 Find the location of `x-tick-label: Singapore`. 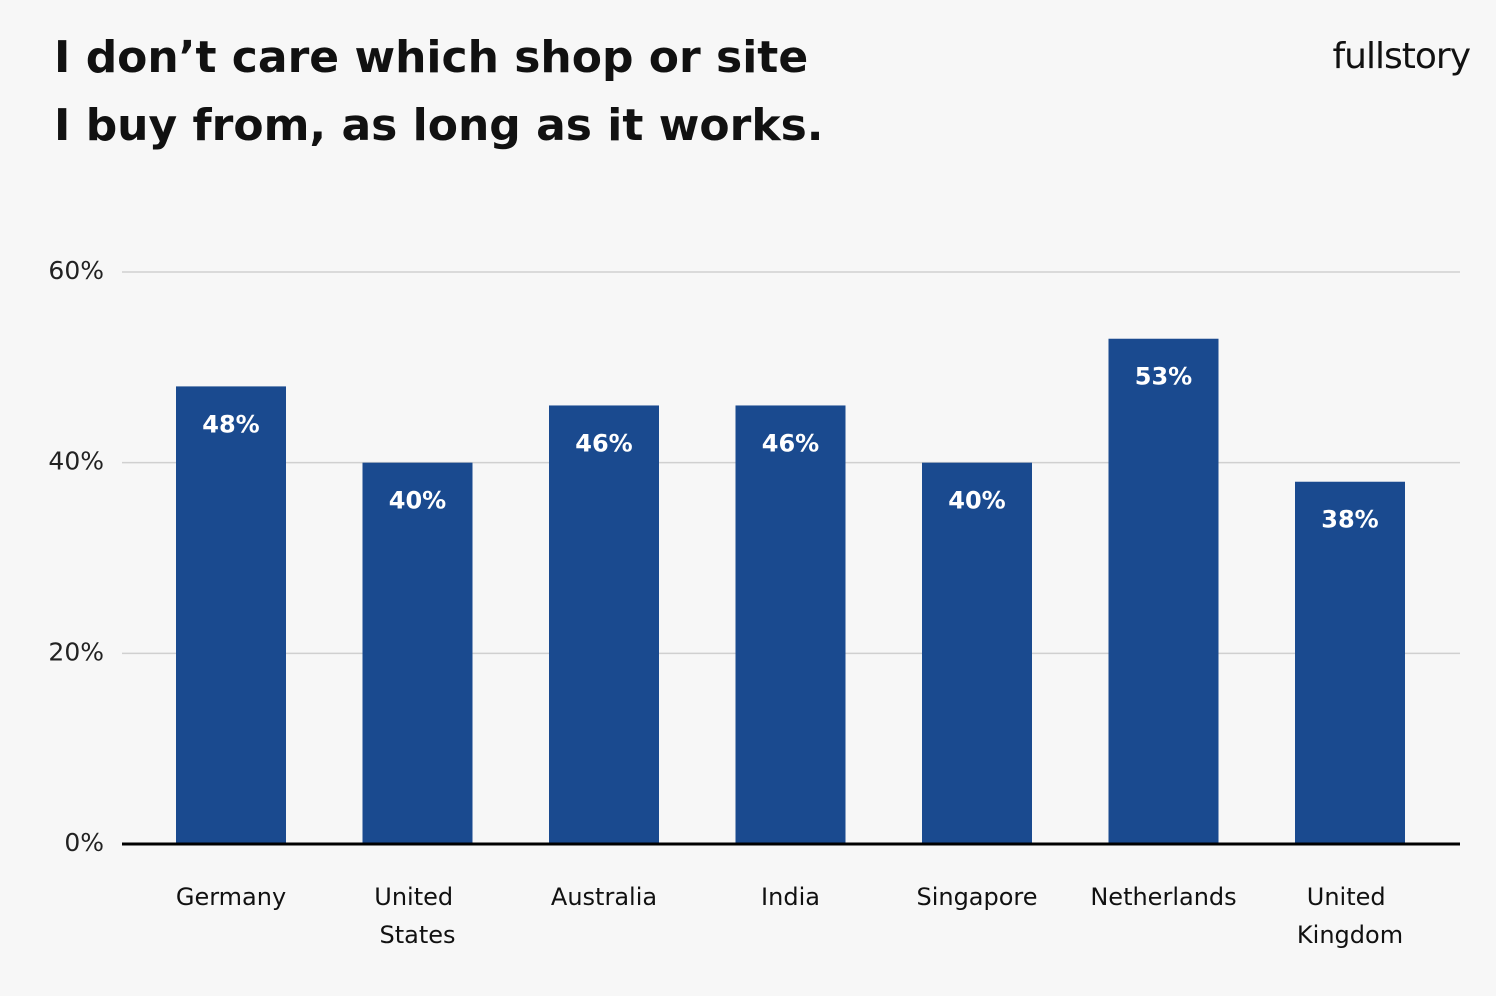

x-tick-label: Singapore is located at coordinates (976, 897).